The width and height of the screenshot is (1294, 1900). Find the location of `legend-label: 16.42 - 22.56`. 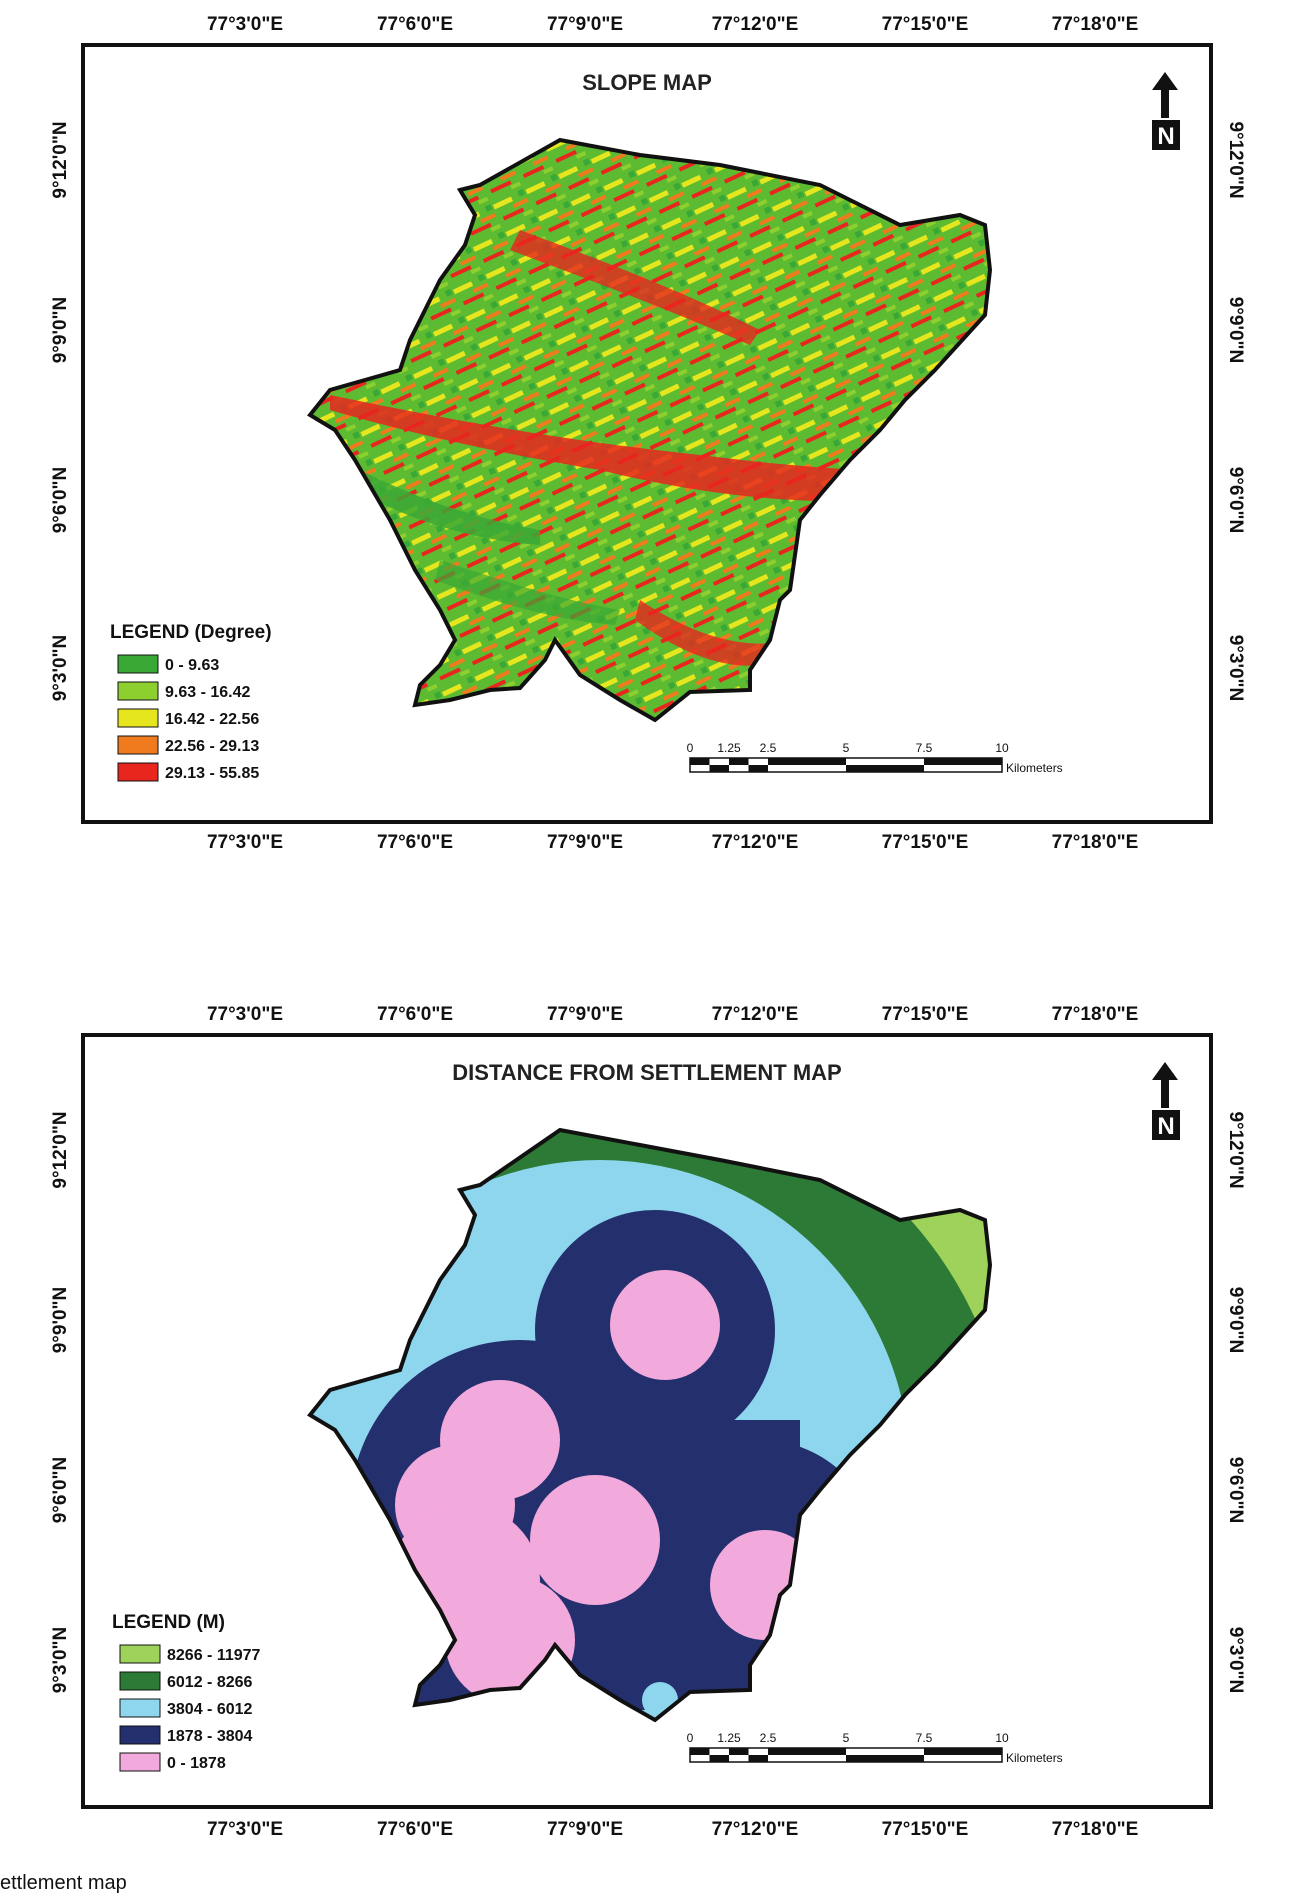

legend-label: 16.42 - 22.56 is located at coordinates (212, 719).